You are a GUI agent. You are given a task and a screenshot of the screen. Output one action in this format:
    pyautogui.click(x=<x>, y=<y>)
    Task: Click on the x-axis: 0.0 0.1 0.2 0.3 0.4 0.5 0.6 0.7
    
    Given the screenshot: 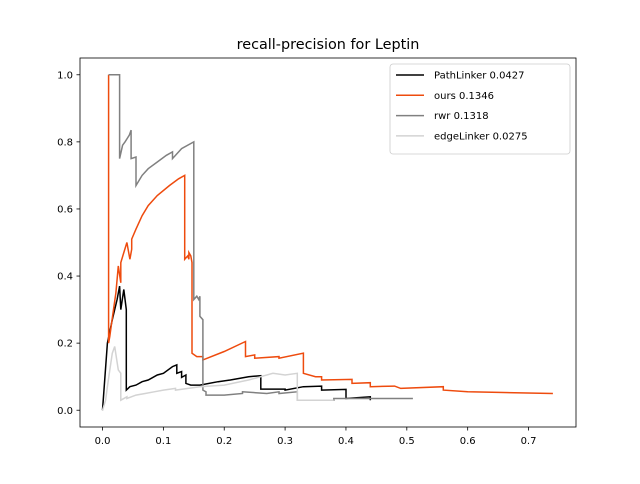 What is the action you would take?
    pyautogui.click(x=316, y=437)
    